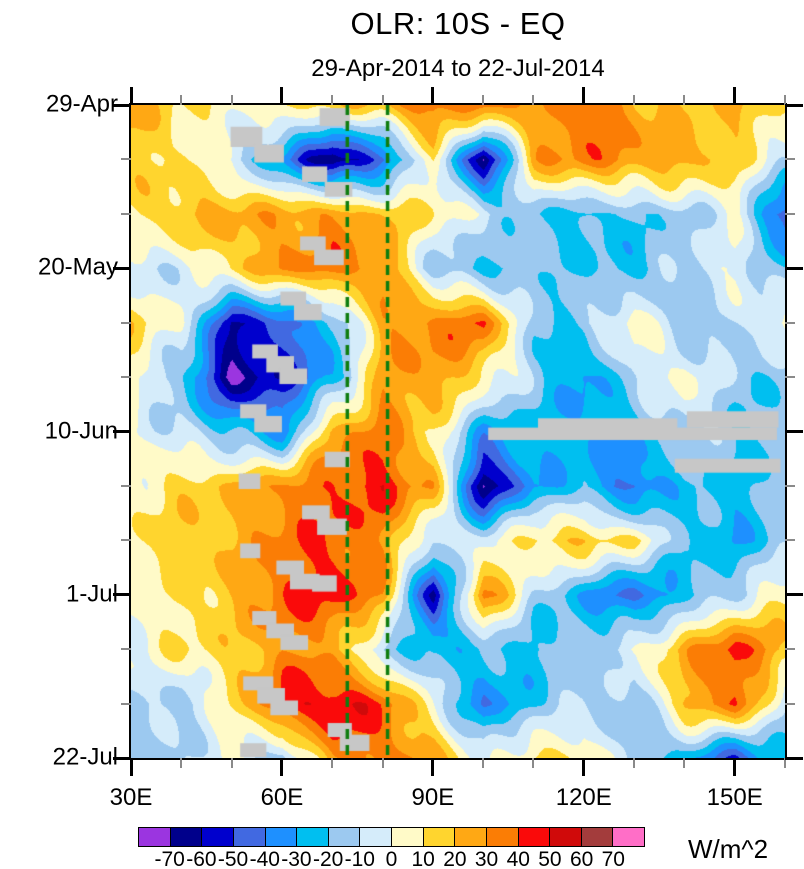  What do you see at coordinates (734, 797) in the screenshot?
I see `x-axis-tick-label: 150E` at bounding box center [734, 797].